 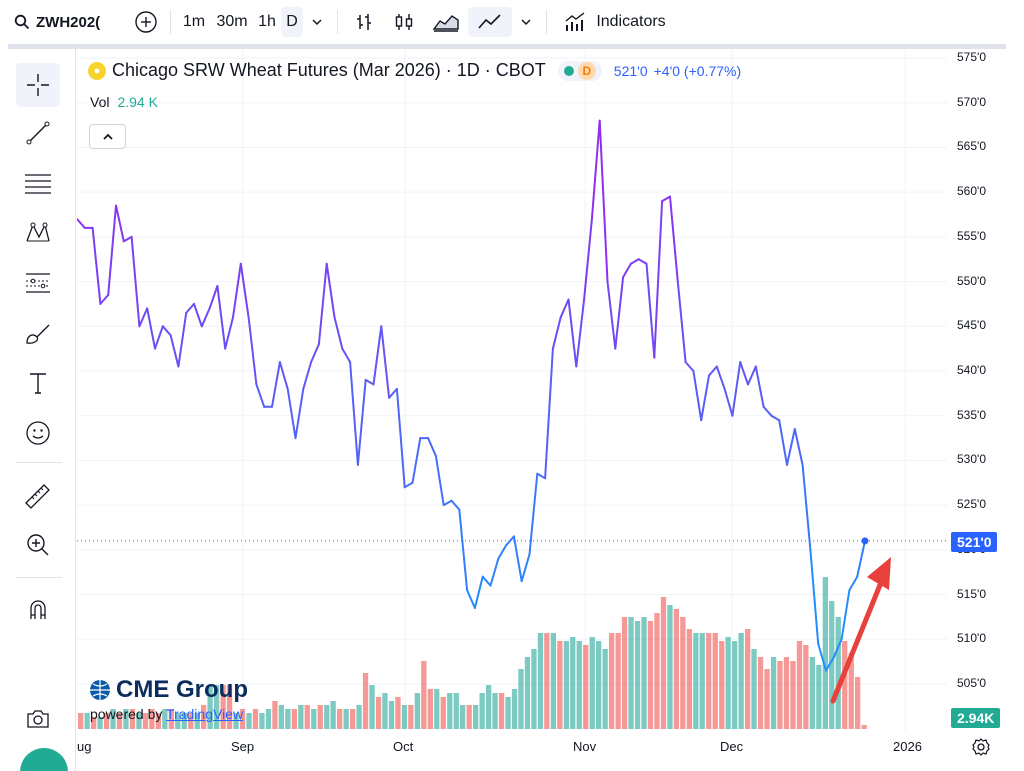 What do you see at coordinates (38, 609) in the screenshot?
I see `magnet-tool` at bounding box center [38, 609].